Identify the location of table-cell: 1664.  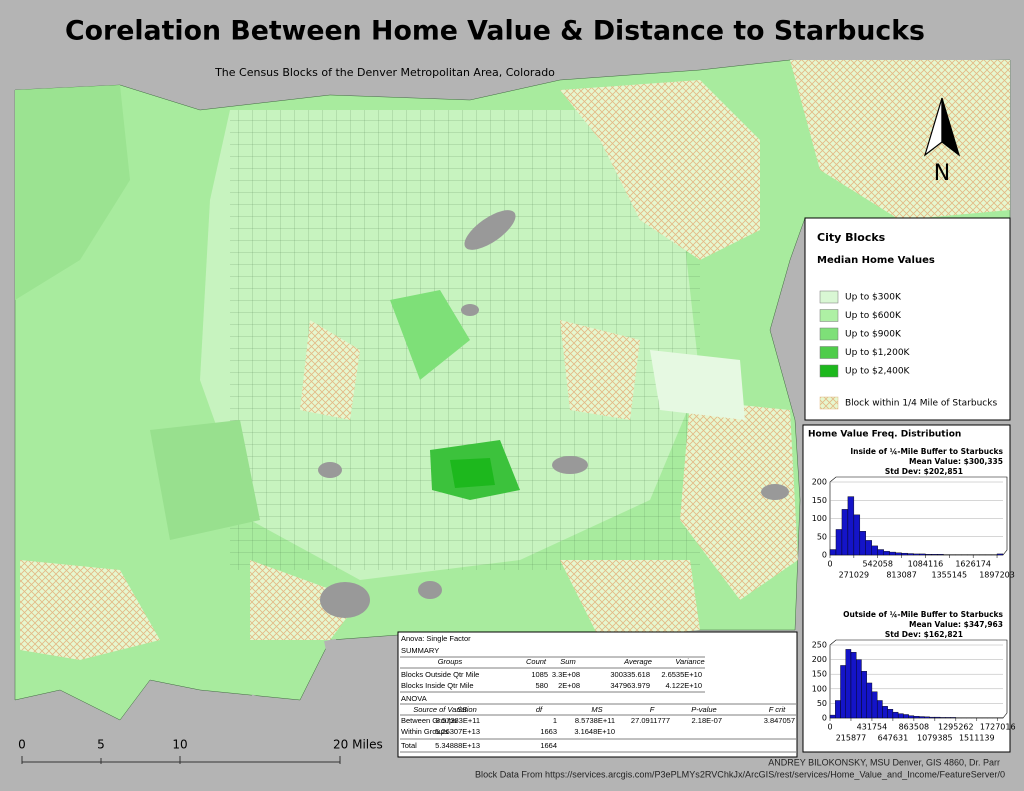
(548, 745).